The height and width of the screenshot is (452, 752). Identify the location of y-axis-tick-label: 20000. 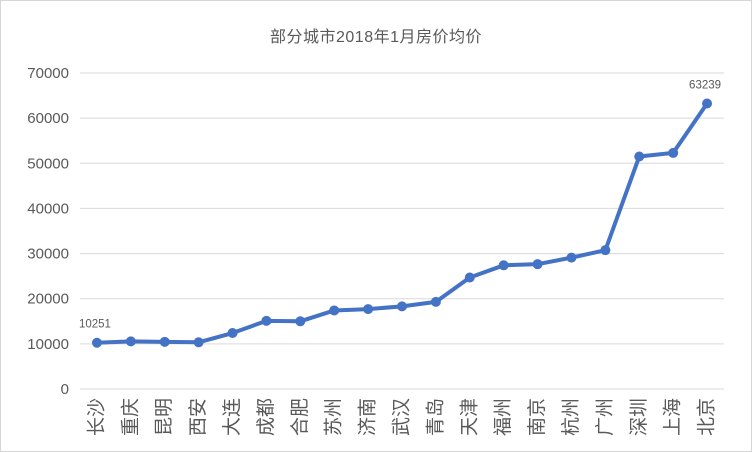
(48, 299).